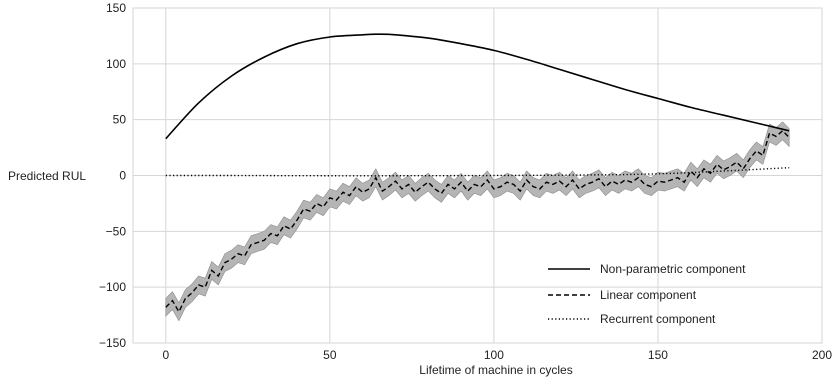  Describe the element at coordinates (822, 355) in the screenshot. I see `x-tick-label: 200` at that location.